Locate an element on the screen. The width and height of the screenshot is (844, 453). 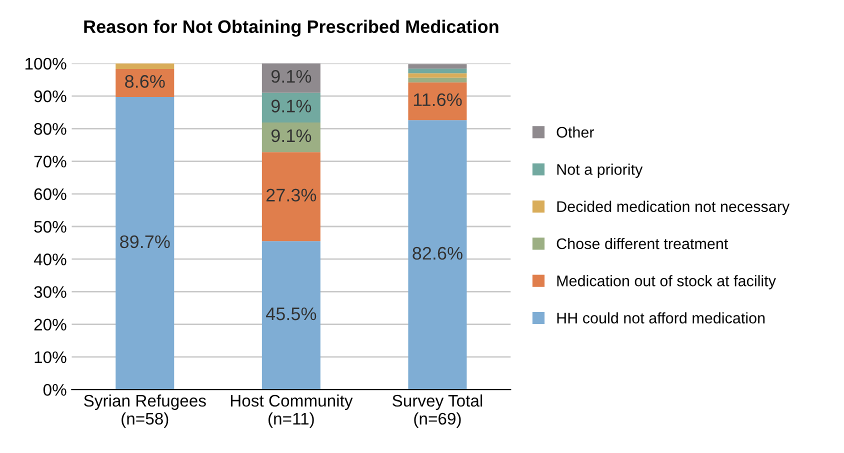
y-tick-label: 0% is located at coordinates (54, 390).